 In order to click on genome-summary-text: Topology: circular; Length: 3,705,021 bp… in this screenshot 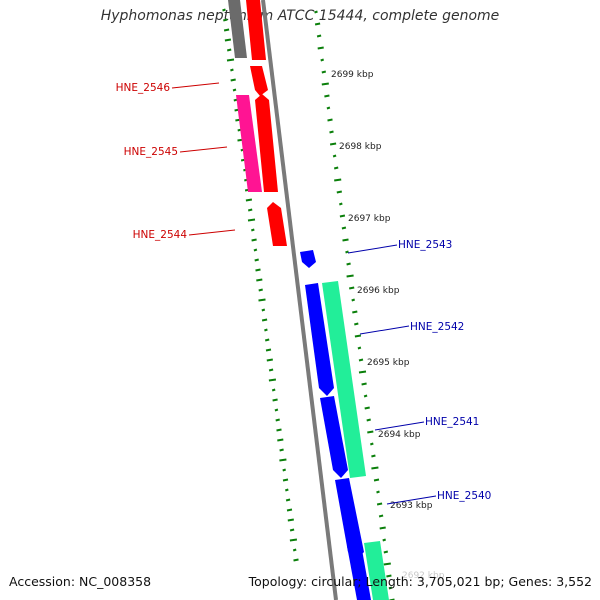, I will do `click(420, 581)`.